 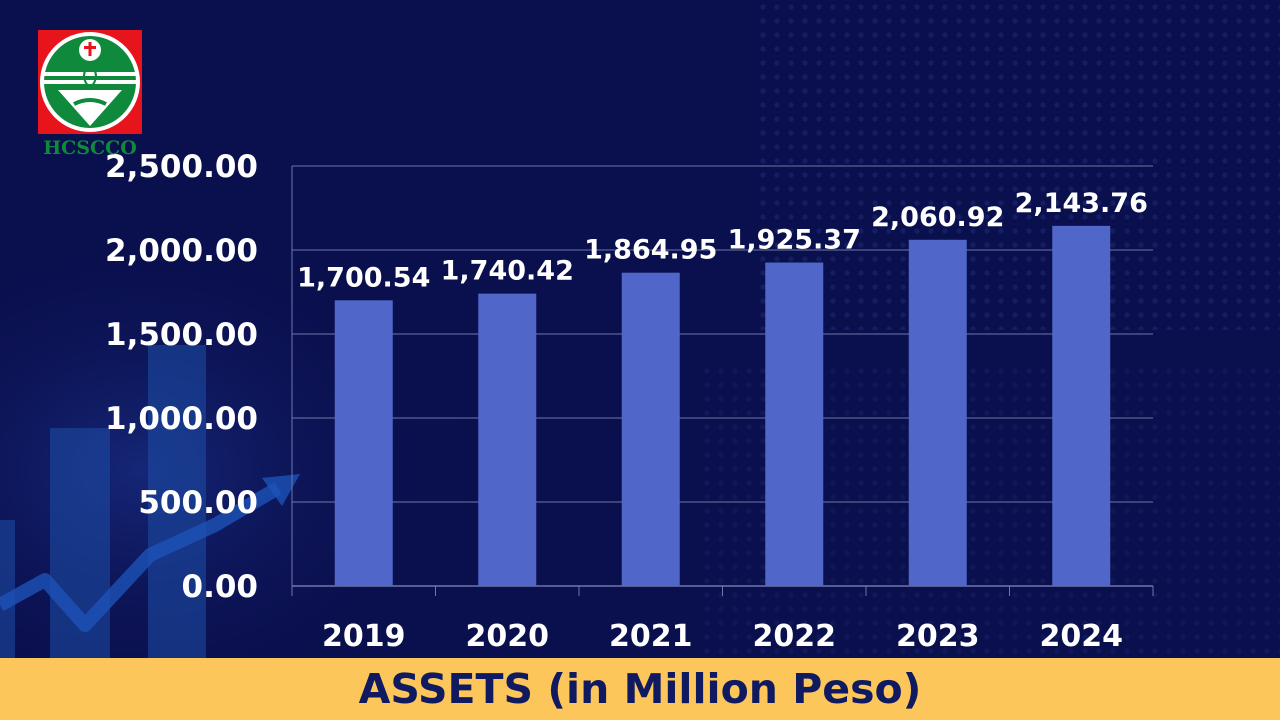 What do you see at coordinates (90, 146) in the screenshot?
I see `logo-text: HCSCCO` at bounding box center [90, 146].